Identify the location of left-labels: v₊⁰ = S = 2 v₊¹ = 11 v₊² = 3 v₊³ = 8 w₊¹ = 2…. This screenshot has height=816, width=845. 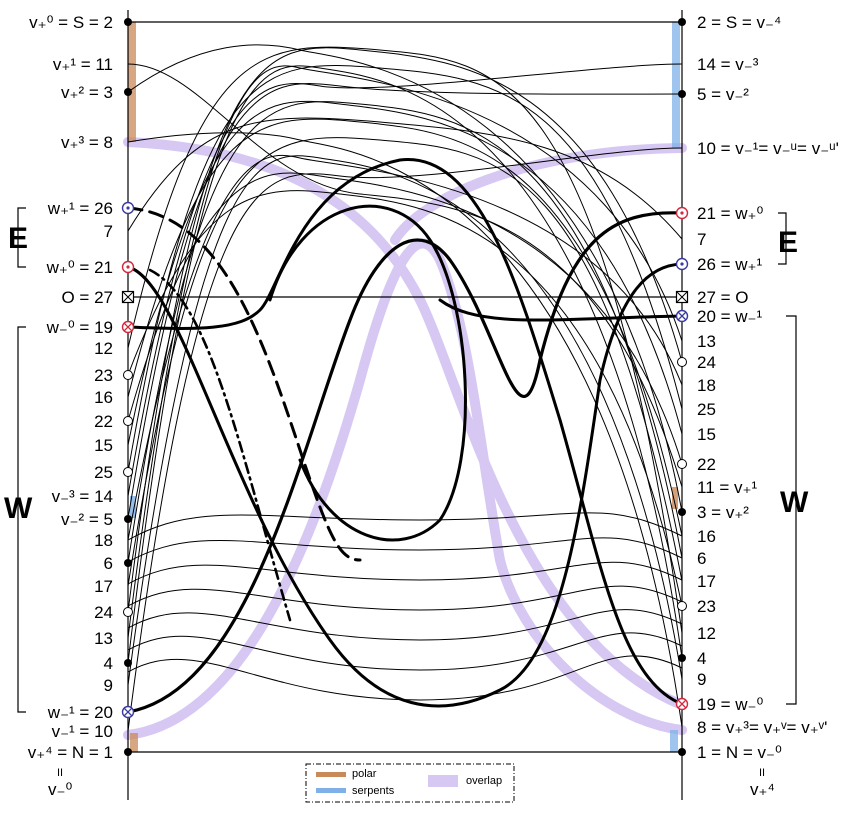
(81, 387).